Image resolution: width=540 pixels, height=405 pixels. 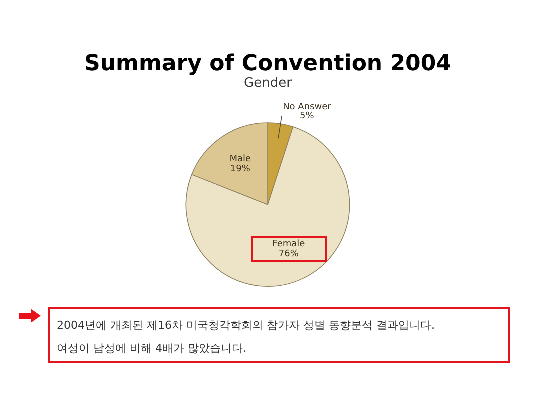 I want to click on chart-subtitle: Gender, so click(x=268, y=84).